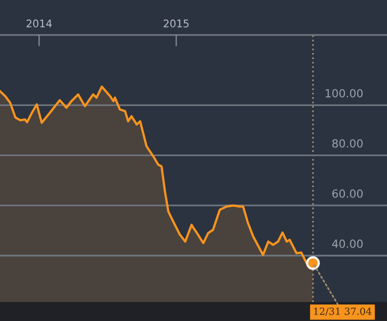 This screenshot has height=321, width=387. Describe the element at coordinates (344, 93) in the screenshot. I see `y-tick-label: 100.00` at that location.